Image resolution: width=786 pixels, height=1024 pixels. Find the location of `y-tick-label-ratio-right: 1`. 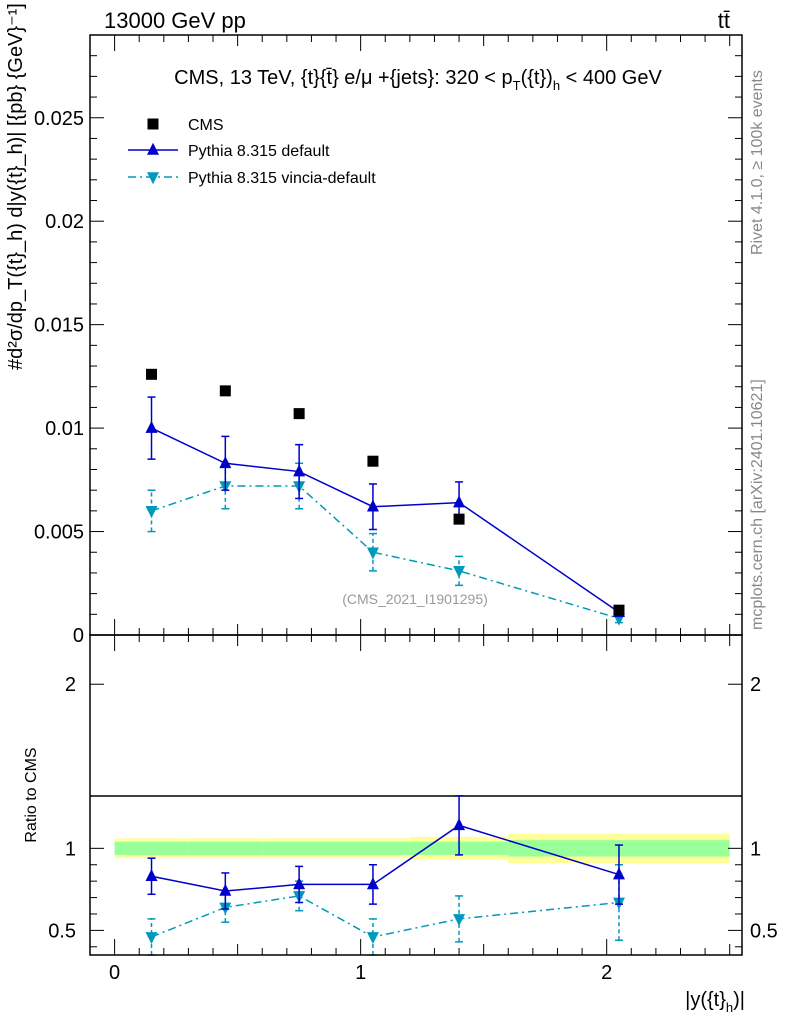

y-tick-label-ratio-right: 1 is located at coordinates (755, 849).